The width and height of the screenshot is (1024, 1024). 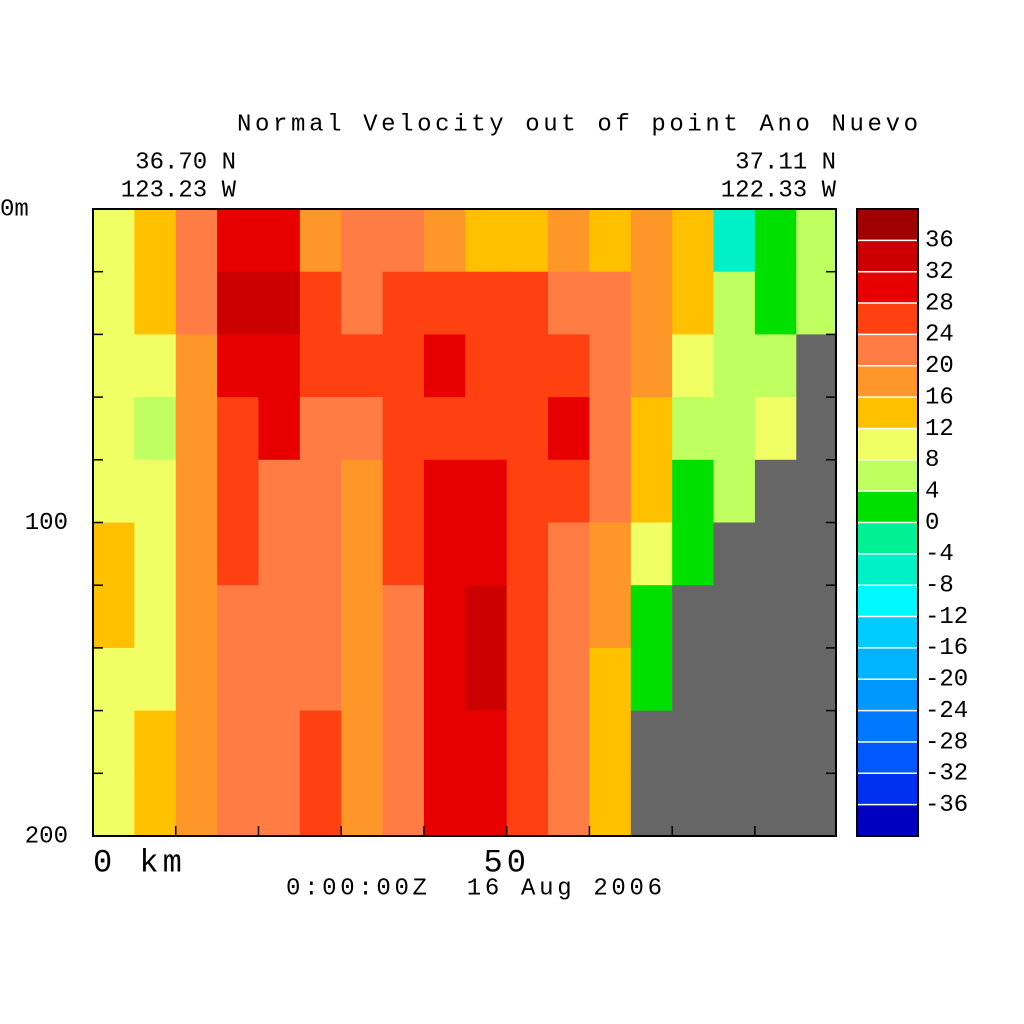 I want to click on corner-label: 37.11 N, so click(x=785, y=162).